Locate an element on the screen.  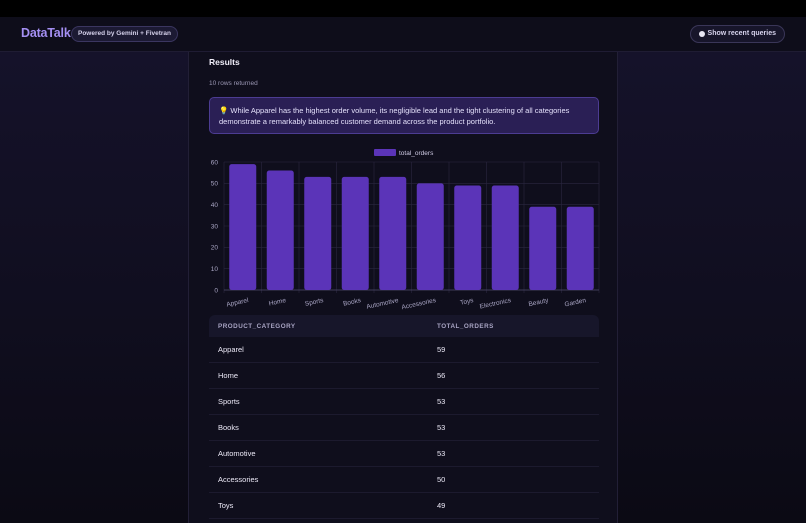
y-tick-label: 40 is located at coordinates (215, 205).